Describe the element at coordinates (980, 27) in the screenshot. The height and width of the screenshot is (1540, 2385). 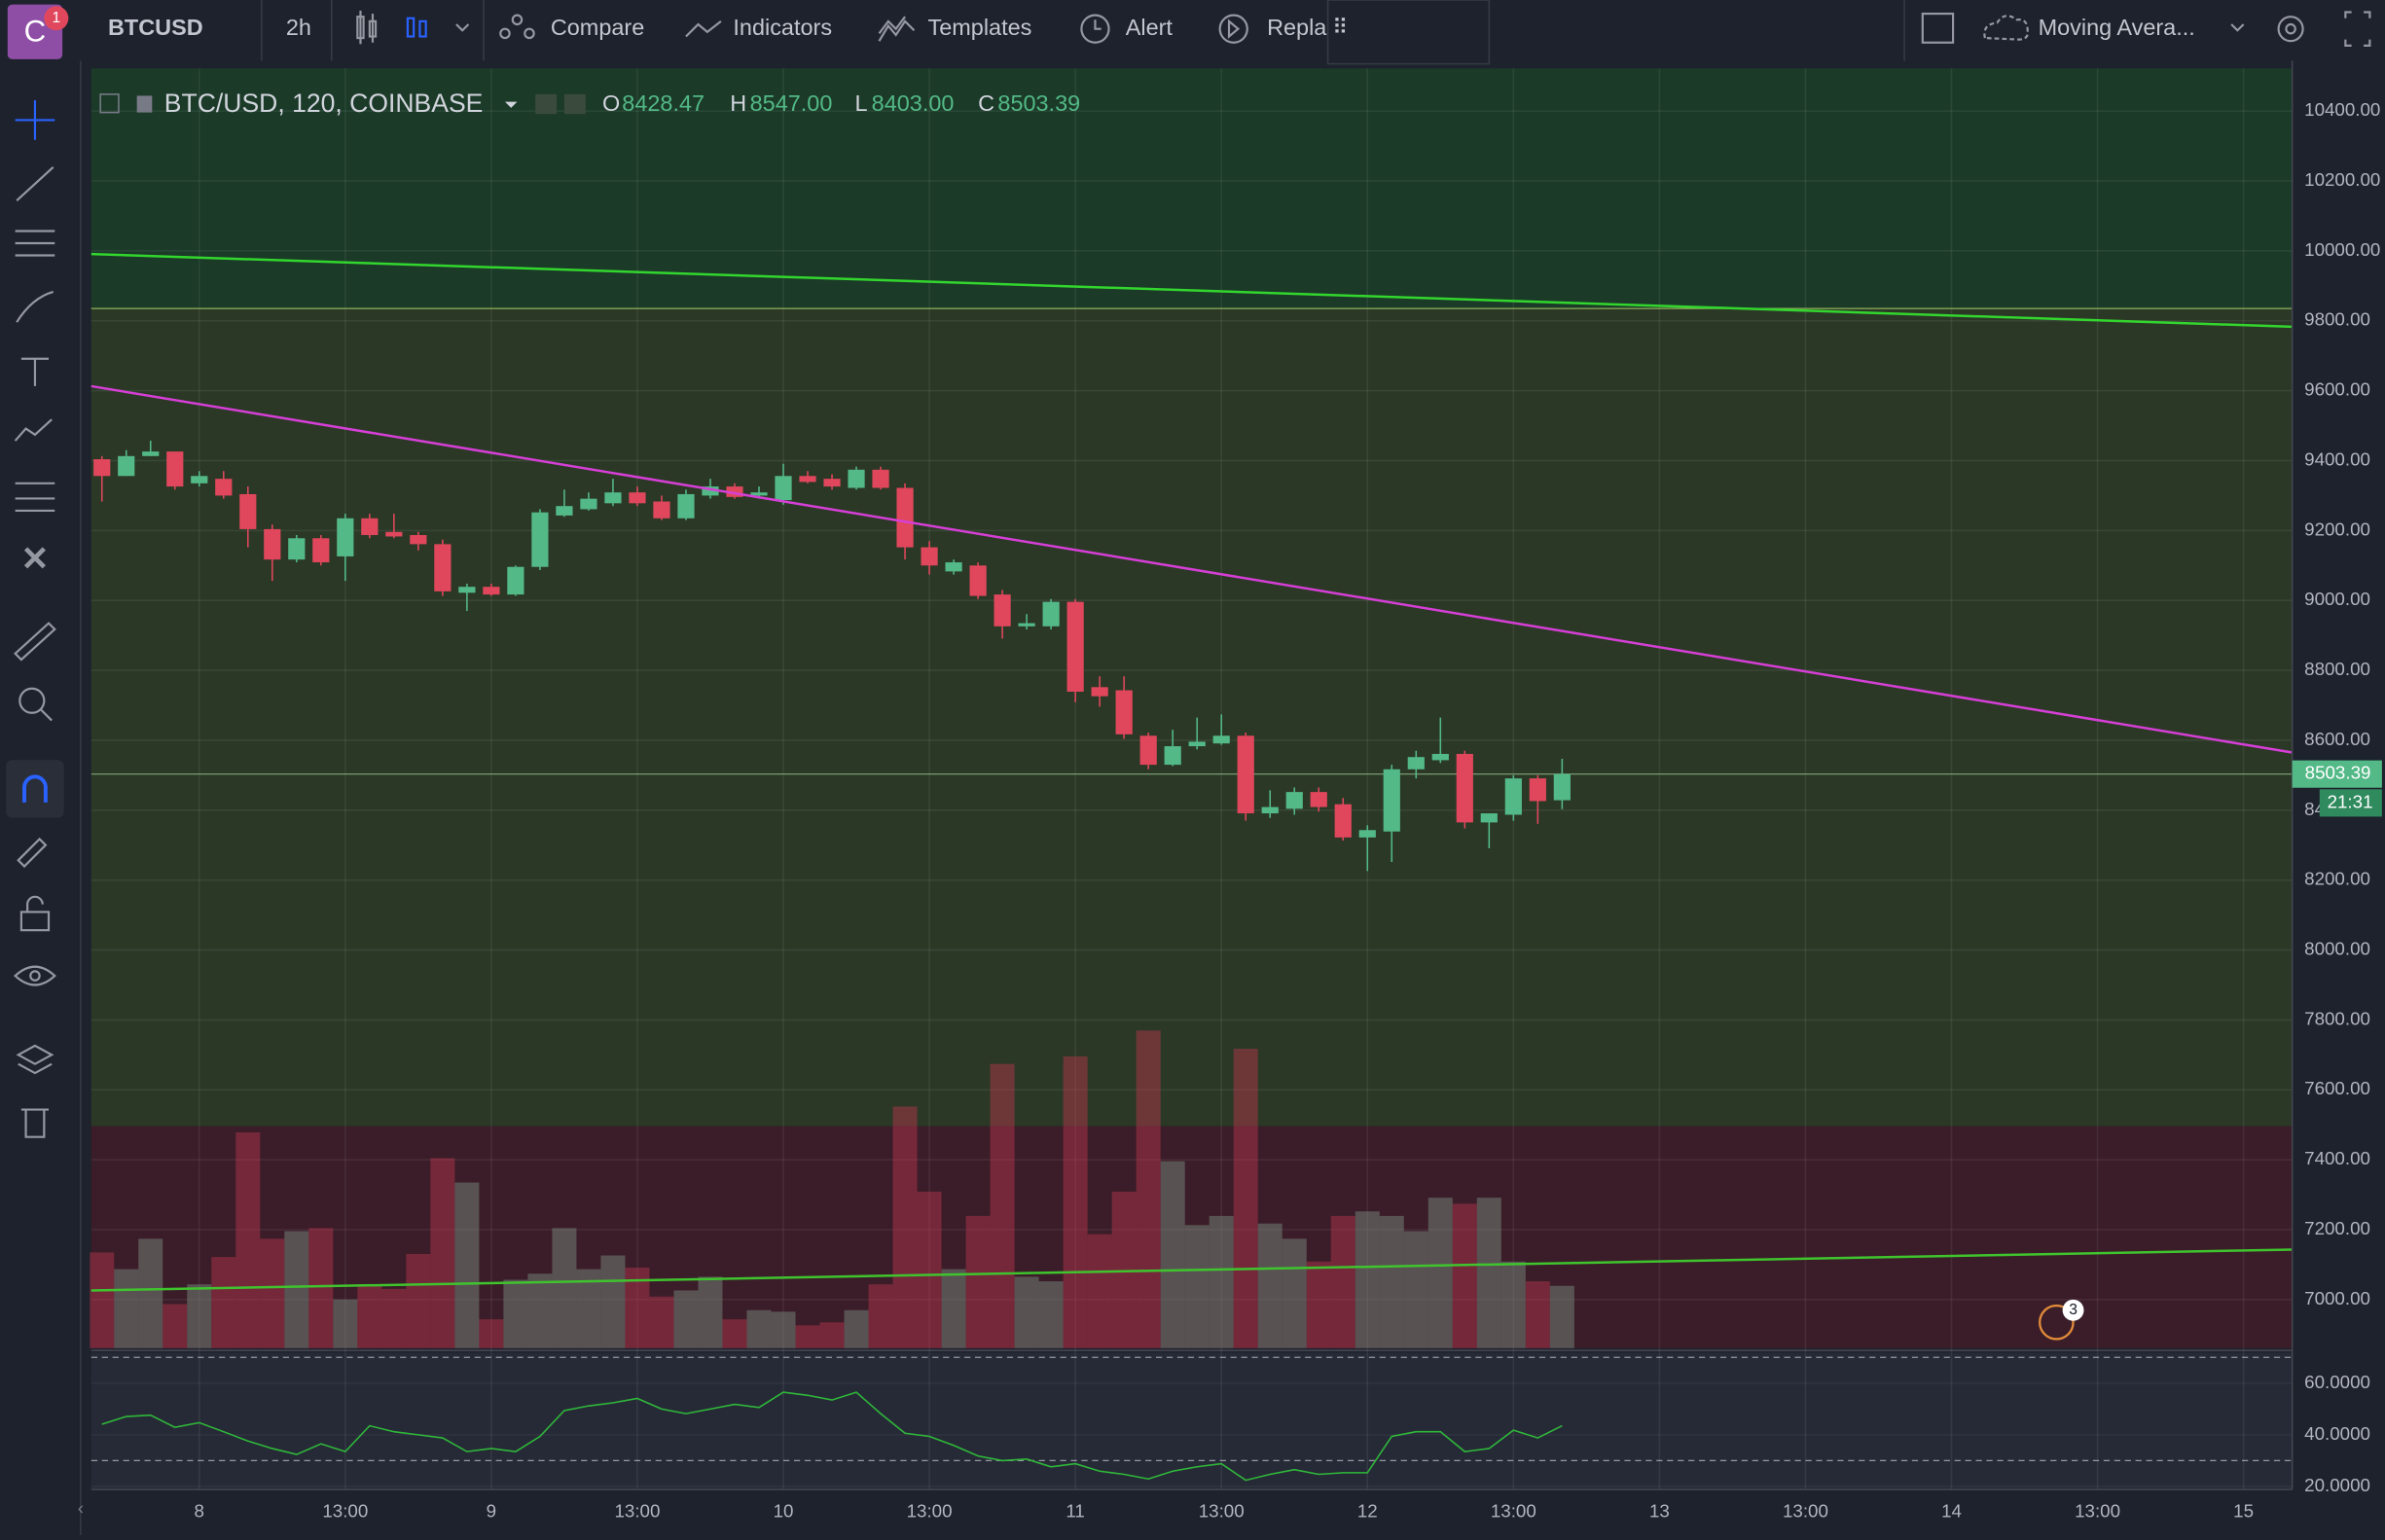
I see `toolbar-button: Templates` at that location.